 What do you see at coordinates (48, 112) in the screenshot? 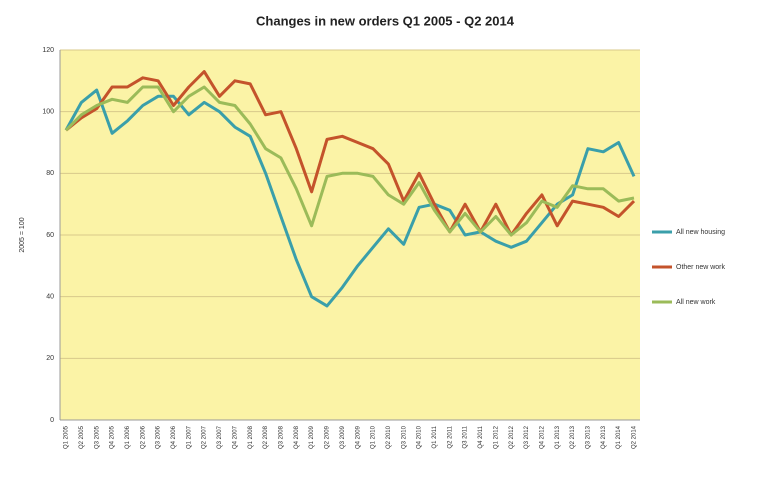
I see `y-tick-label: 100` at bounding box center [48, 112].